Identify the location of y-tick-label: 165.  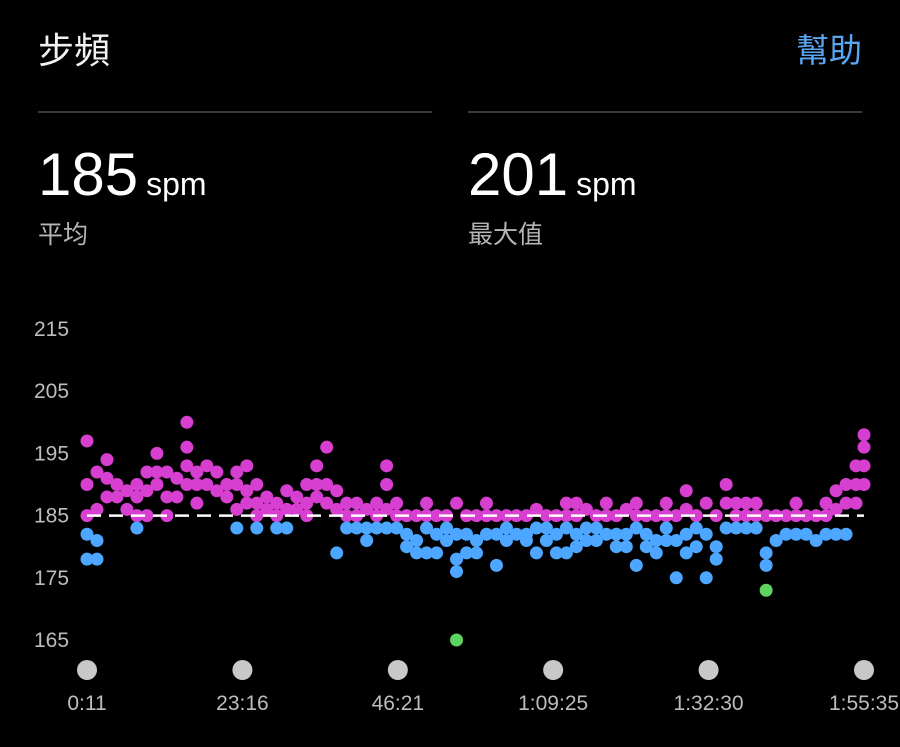
(51, 640).